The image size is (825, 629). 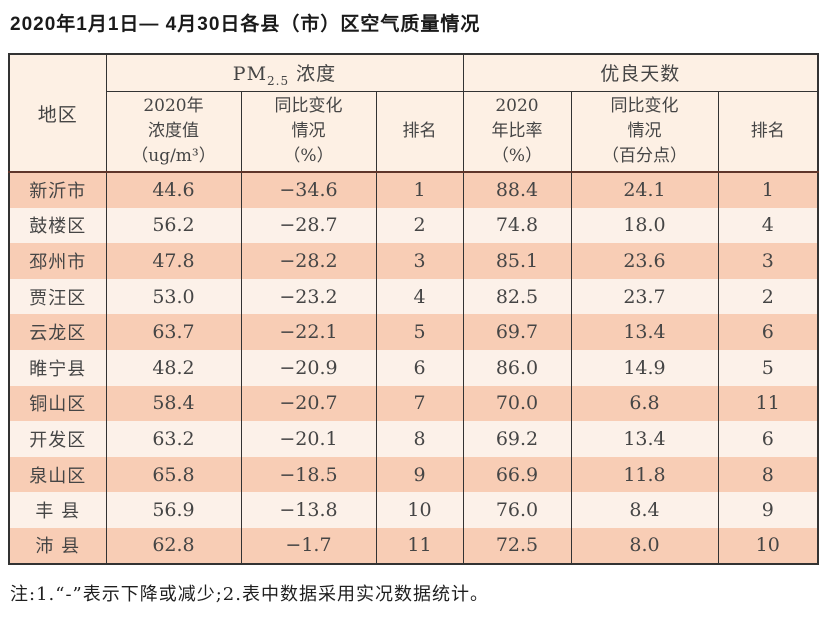 What do you see at coordinates (419, 332) in the screenshot?
I see `cell-pm-rank: 5` at bounding box center [419, 332].